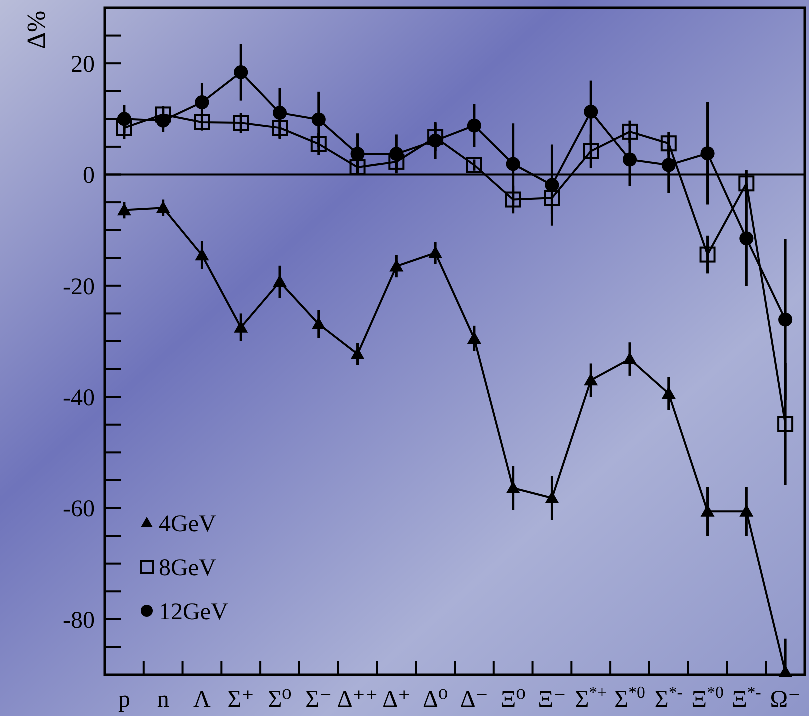  I want to click on x-tick-label: p, so click(124, 700).